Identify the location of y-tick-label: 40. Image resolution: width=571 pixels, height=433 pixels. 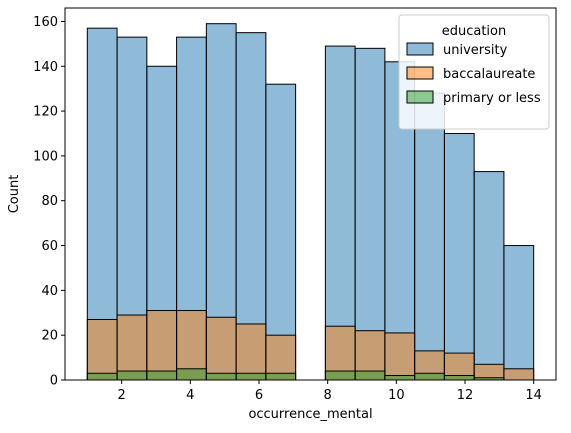
(49, 291).